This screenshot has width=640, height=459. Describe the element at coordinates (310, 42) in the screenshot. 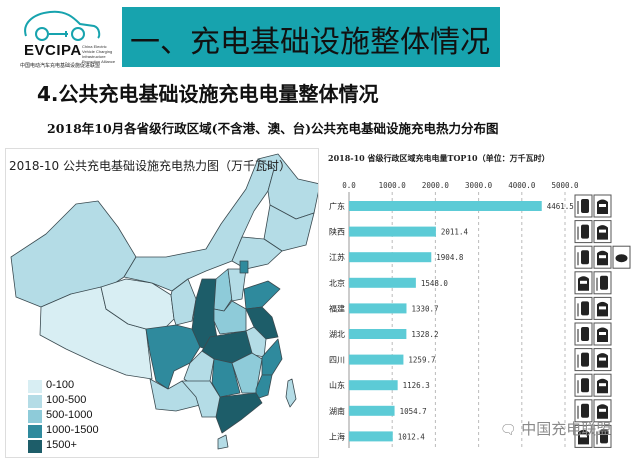

I see `header-title: 一、充电基础设施整体情况` at that location.